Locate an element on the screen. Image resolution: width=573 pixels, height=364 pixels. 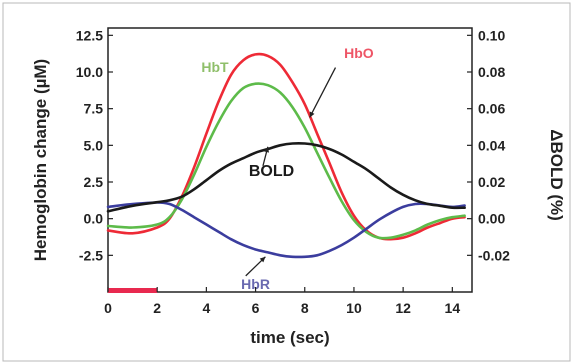
right-tick-label: 0.06 is located at coordinates (491, 109).